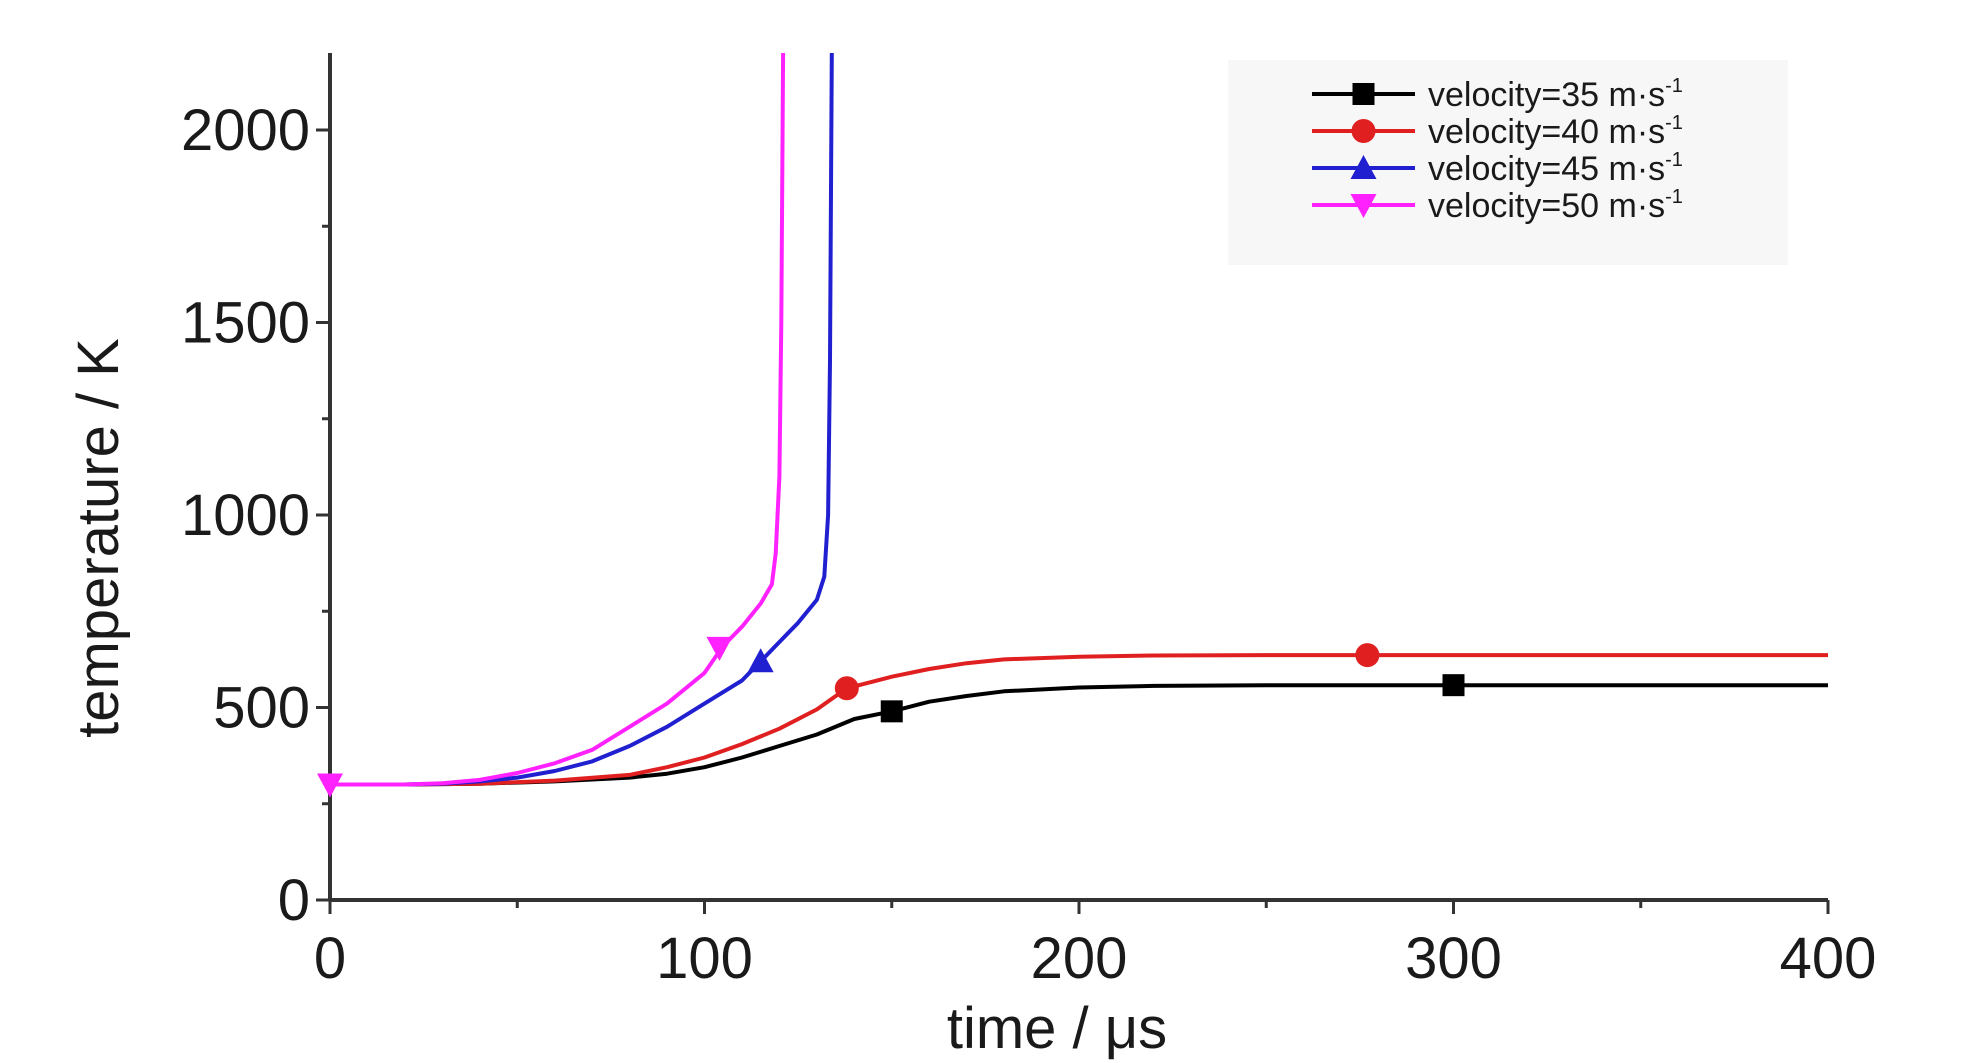 The width and height of the screenshot is (1984, 1063). I want to click on y-tick-label: 1000, so click(245, 515).